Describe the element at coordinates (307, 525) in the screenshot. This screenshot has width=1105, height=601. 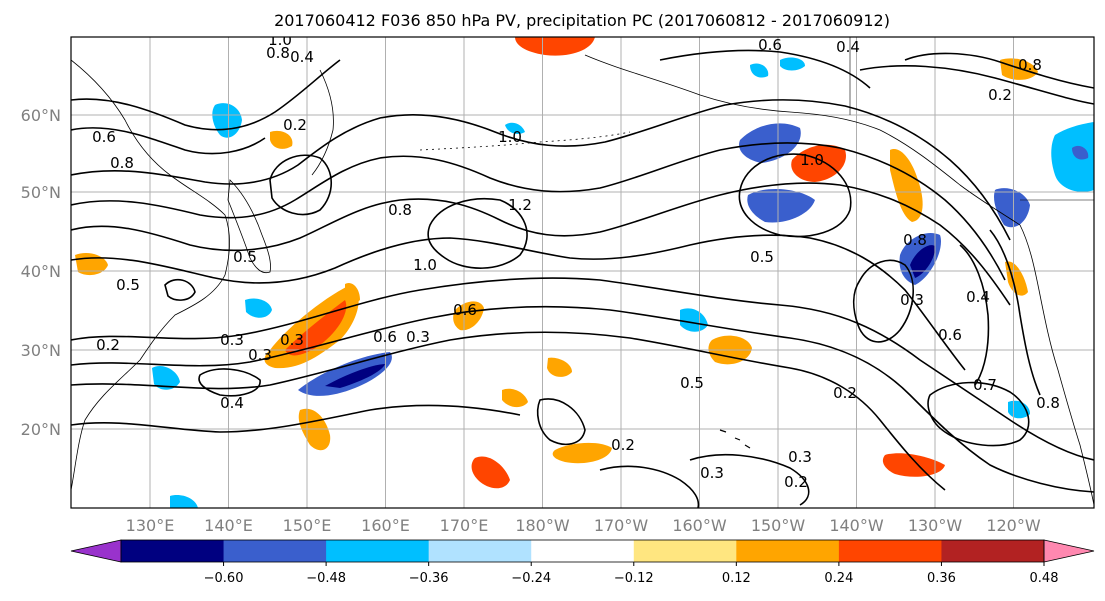
I see `lon-label: 150°E` at that location.